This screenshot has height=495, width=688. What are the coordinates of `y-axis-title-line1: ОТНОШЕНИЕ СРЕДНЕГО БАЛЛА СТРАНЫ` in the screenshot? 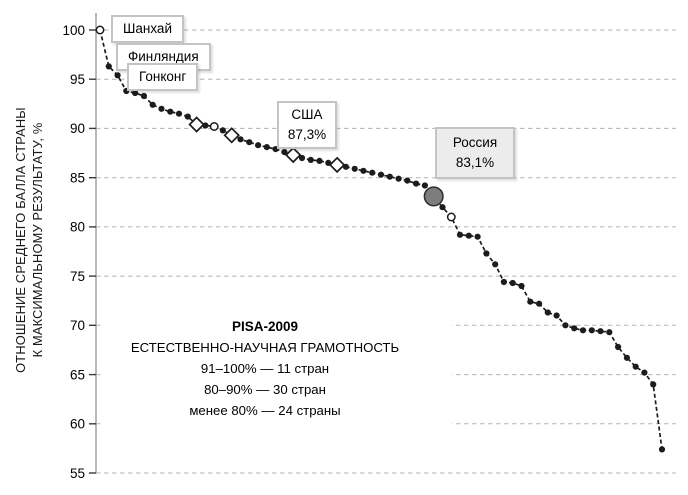 It's located at (20, 240).